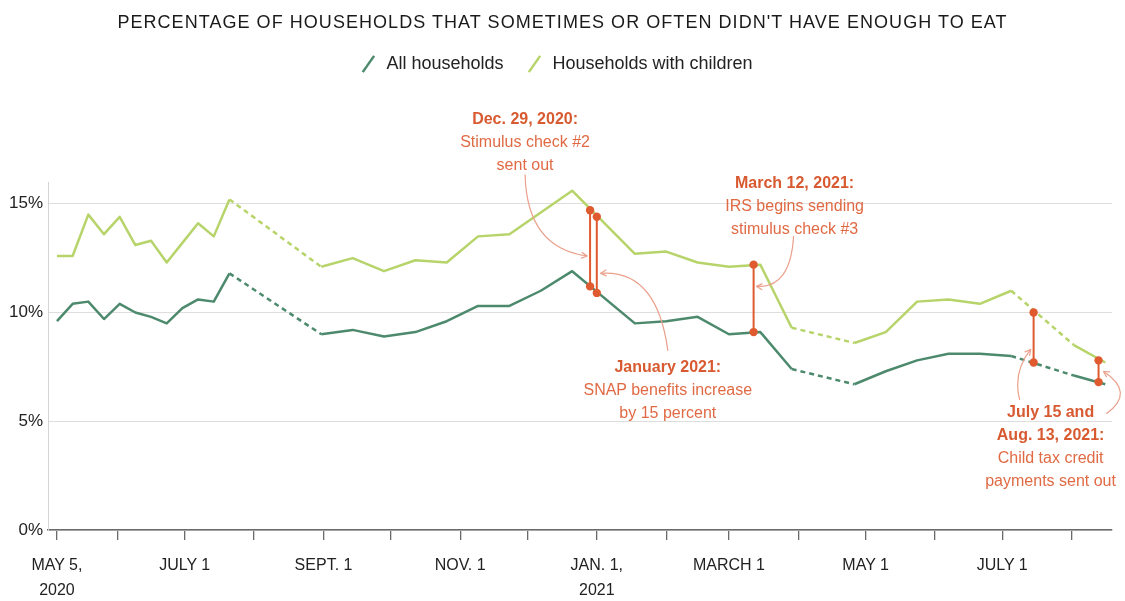  I want to click on y-tick-label: 0%, so click(30, 529).